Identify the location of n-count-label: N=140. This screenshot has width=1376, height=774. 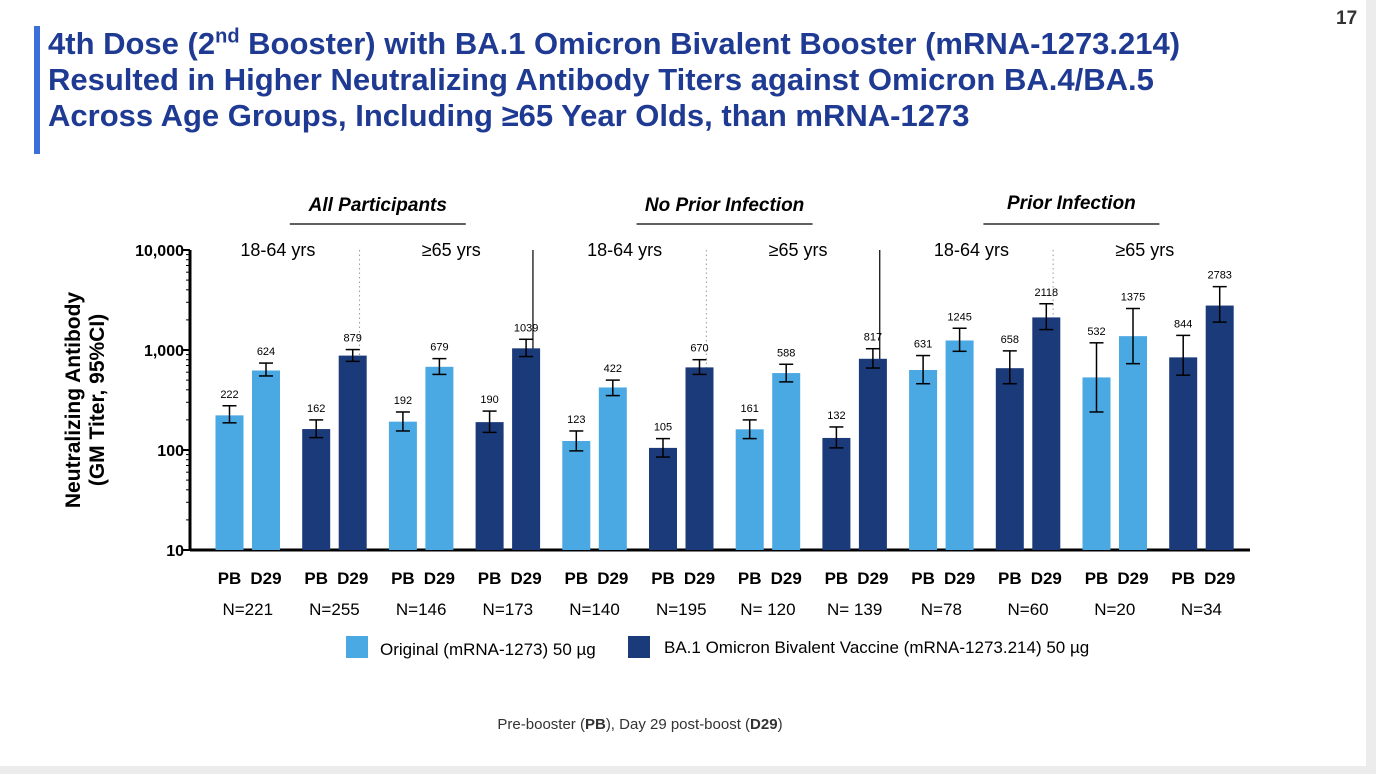
(594, 609).